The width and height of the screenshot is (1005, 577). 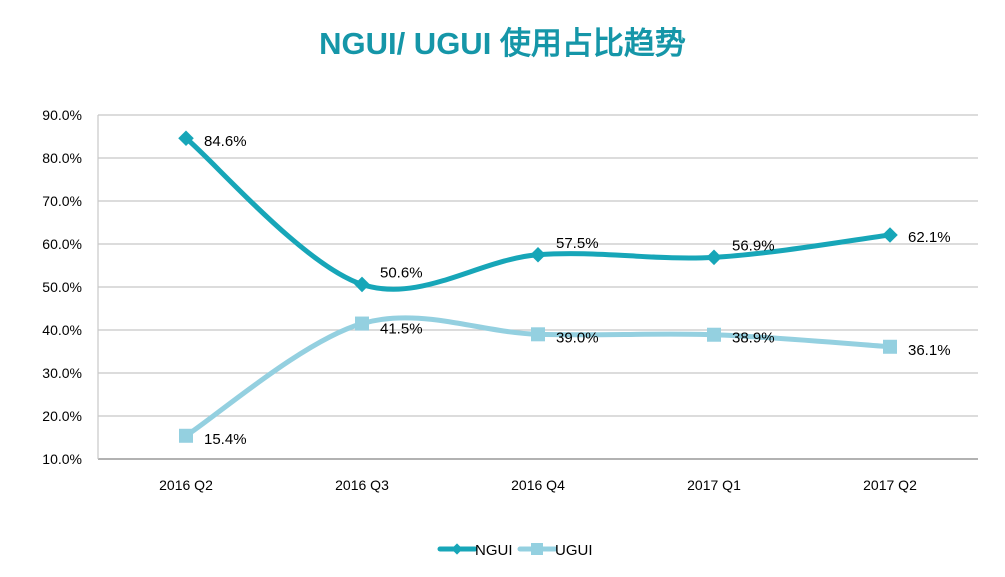 What do you see at coordinates (494, 550) in the screenshot?
I see `legend-label: NGUI` at bounding box center [494, 550].